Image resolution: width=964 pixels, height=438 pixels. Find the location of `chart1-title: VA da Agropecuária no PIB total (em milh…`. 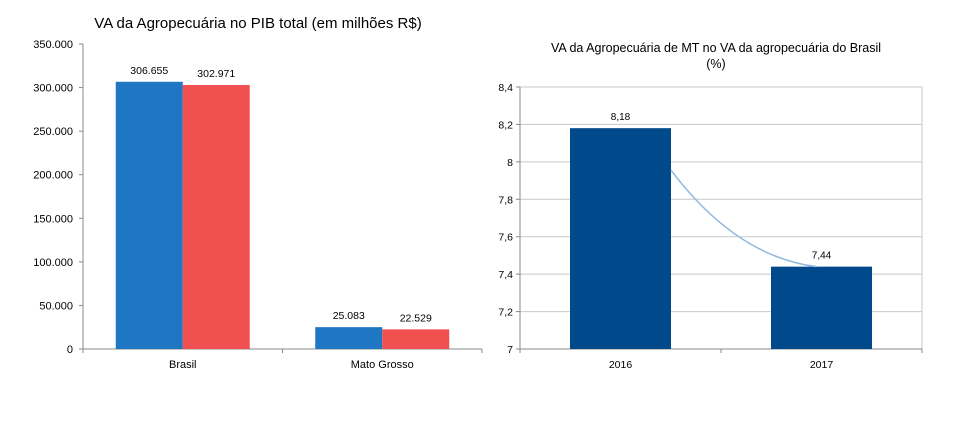

chart1-title: VA da Agropecuária no PIB total (em milh… is located at coordinates (257, 23).